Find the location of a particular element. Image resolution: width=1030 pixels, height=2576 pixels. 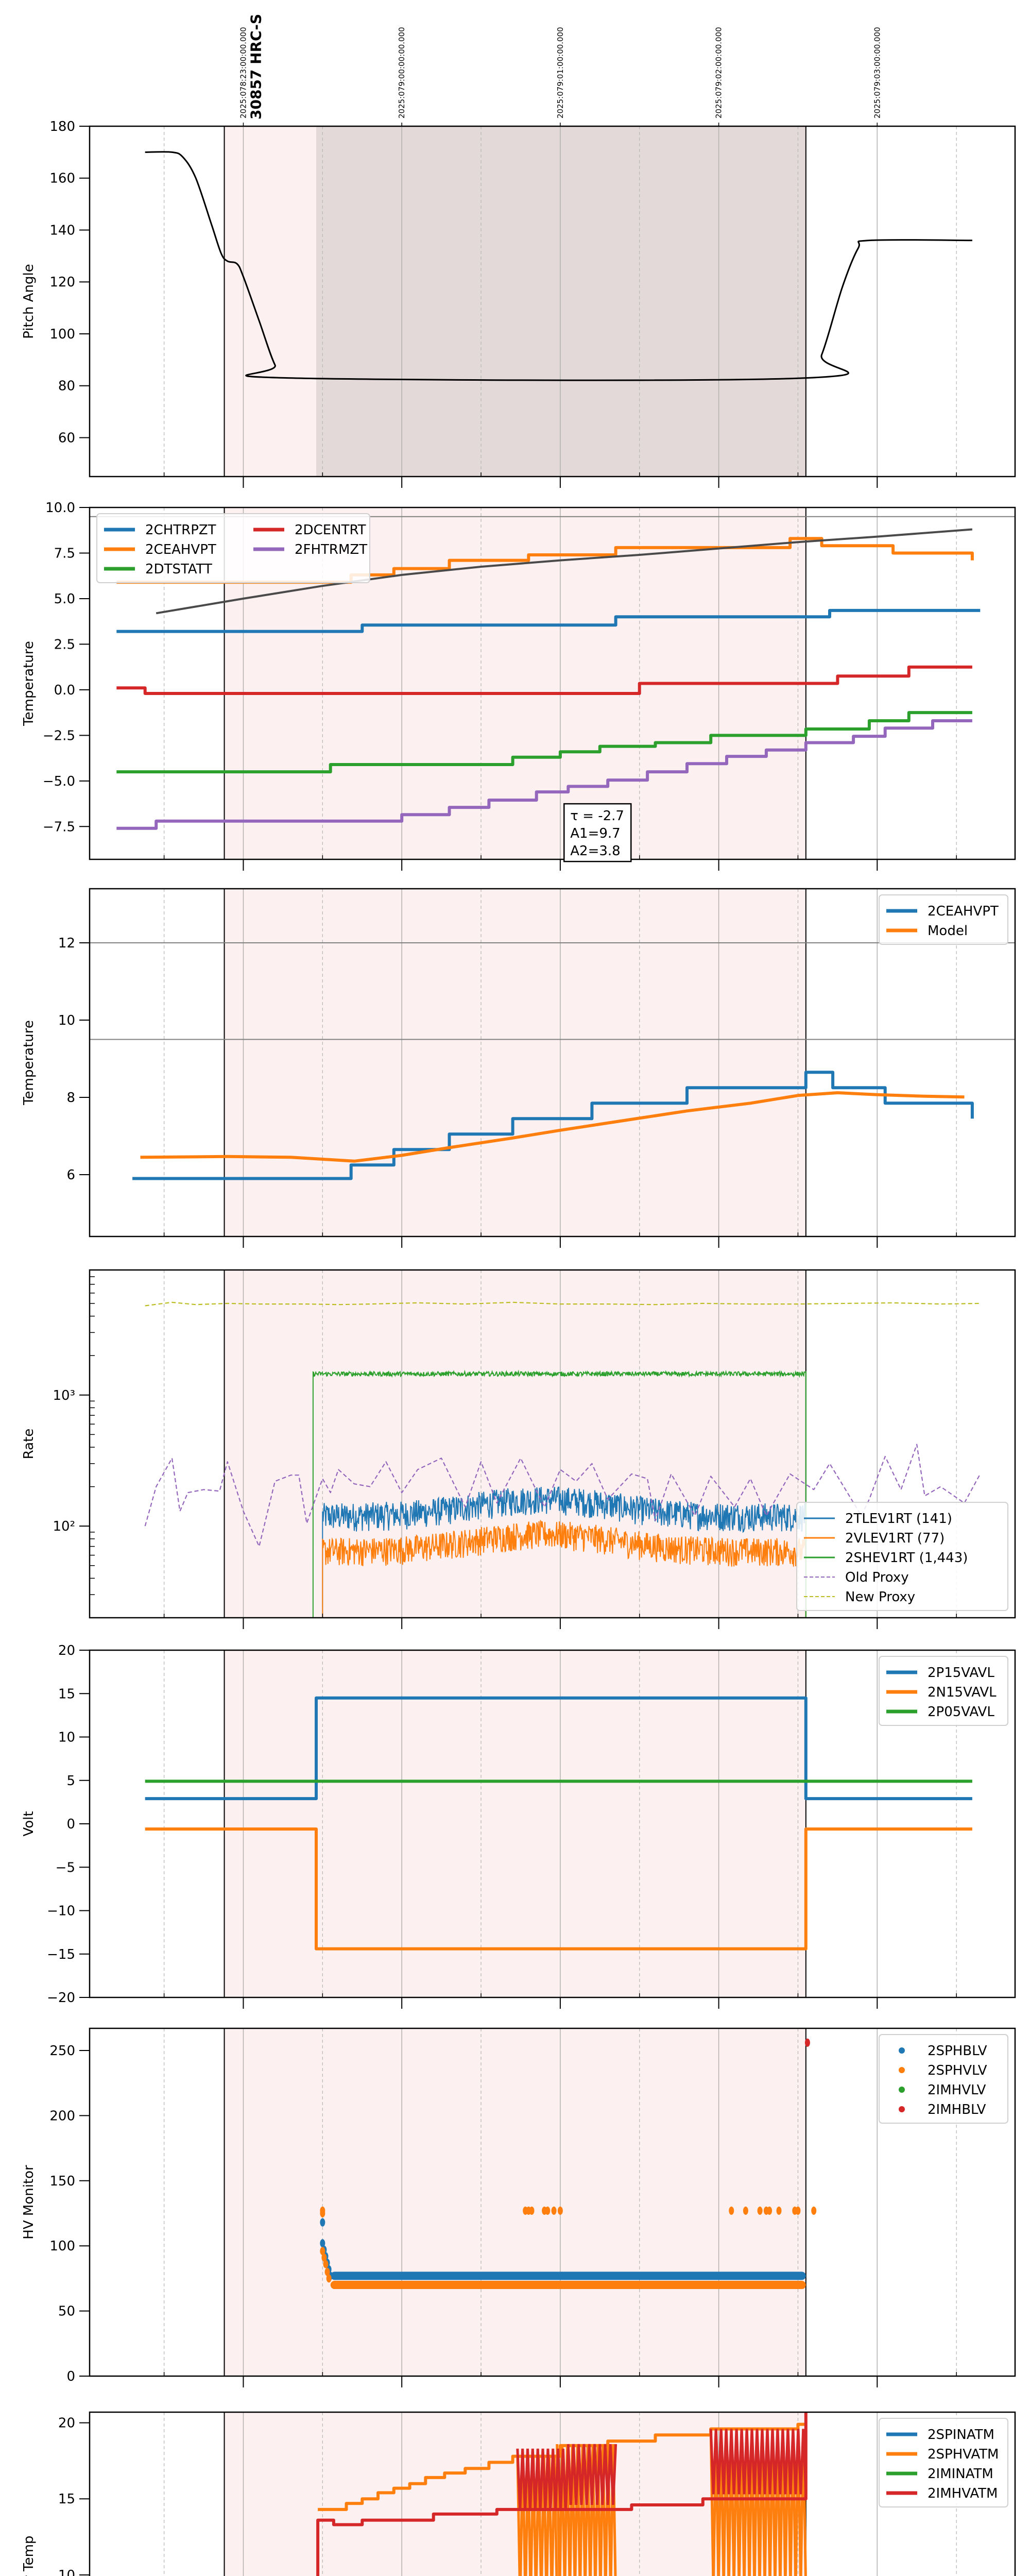

legend-label: 2SHEV1RT (1,443) is located at coordinates (907, 1558).